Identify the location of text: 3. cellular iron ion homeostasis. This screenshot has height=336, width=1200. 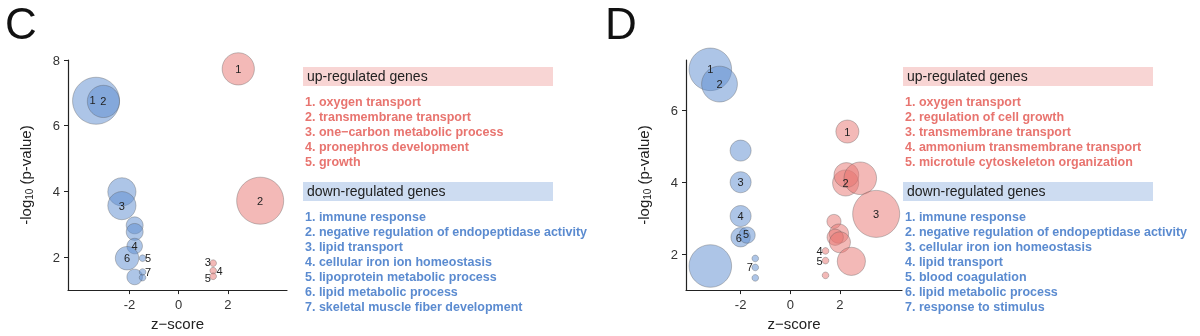
(998, 246).